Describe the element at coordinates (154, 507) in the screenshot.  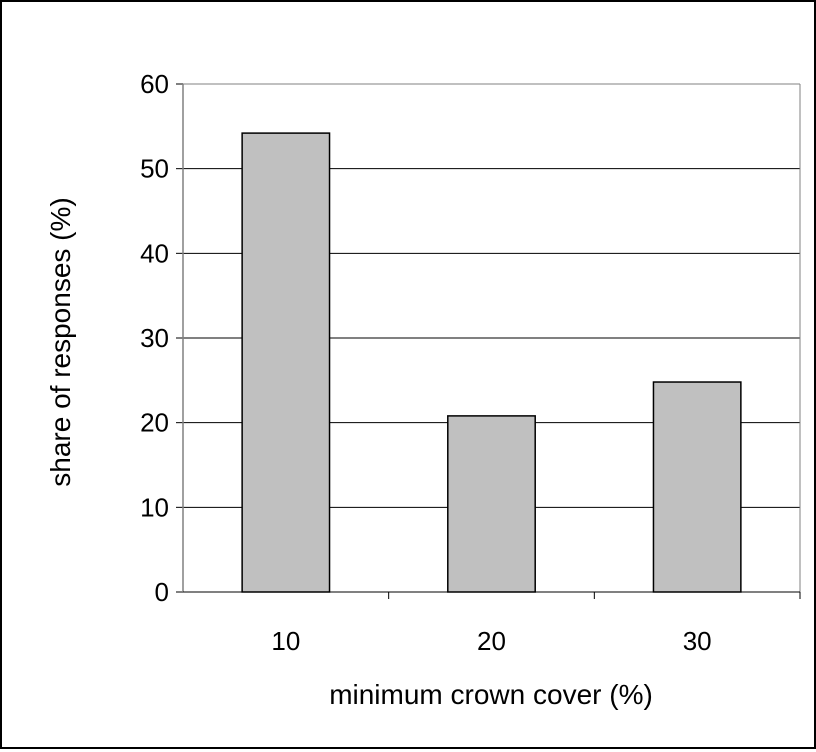
I see `y-tick-label: 10` at that location.